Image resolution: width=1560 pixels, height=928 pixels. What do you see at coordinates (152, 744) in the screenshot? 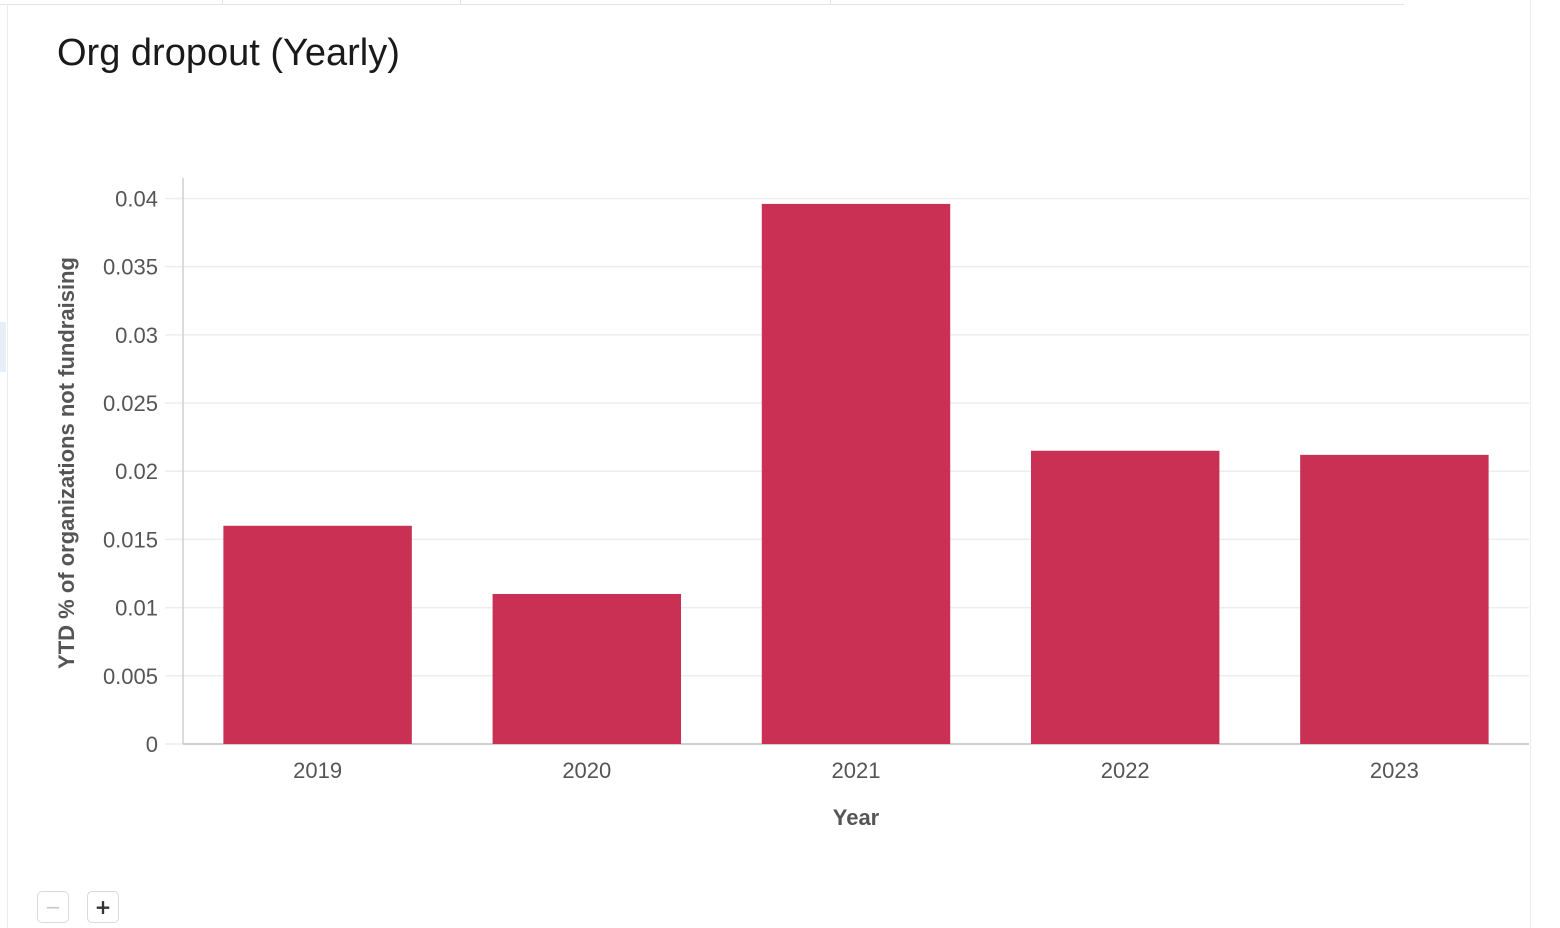
I see `y-tick-label: 0` at bounding box center [152, 744].